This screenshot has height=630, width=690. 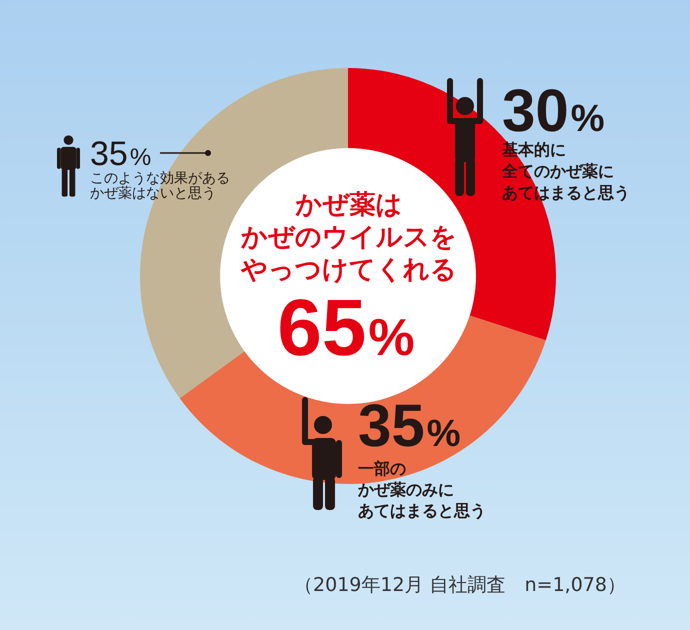 I want to click on text: （2019年12月 自社調査 n=1,078）, so click(x=460, y=585).